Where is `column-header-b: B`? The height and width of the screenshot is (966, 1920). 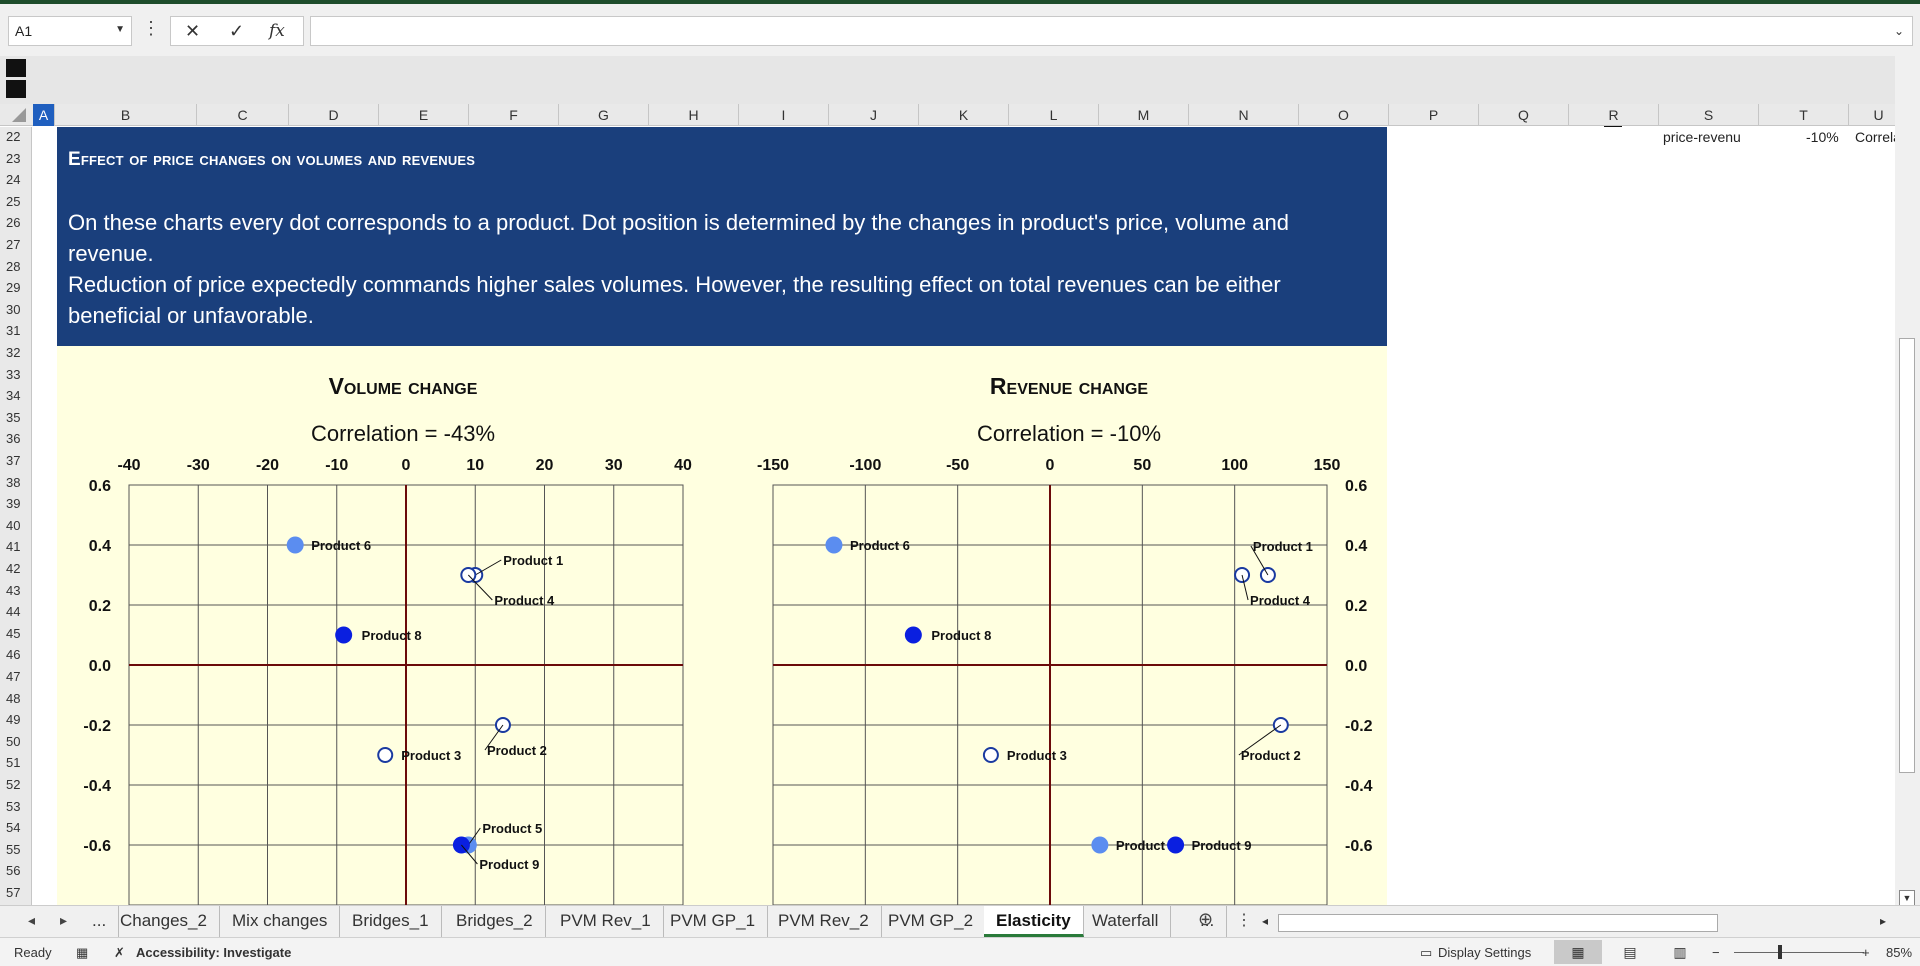
column-header-b: B is located at coordinates (126, 115).